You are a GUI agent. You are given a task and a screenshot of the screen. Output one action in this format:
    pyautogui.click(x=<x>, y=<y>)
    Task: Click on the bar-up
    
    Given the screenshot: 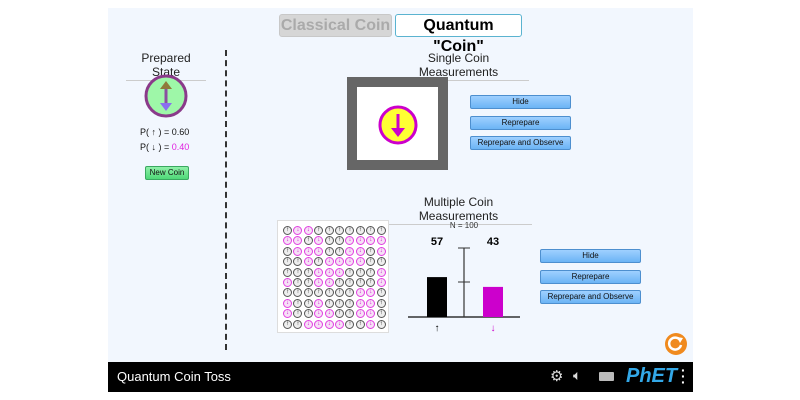 What is the action you would take?
    pyautogui.click(x=437, y=297)
    